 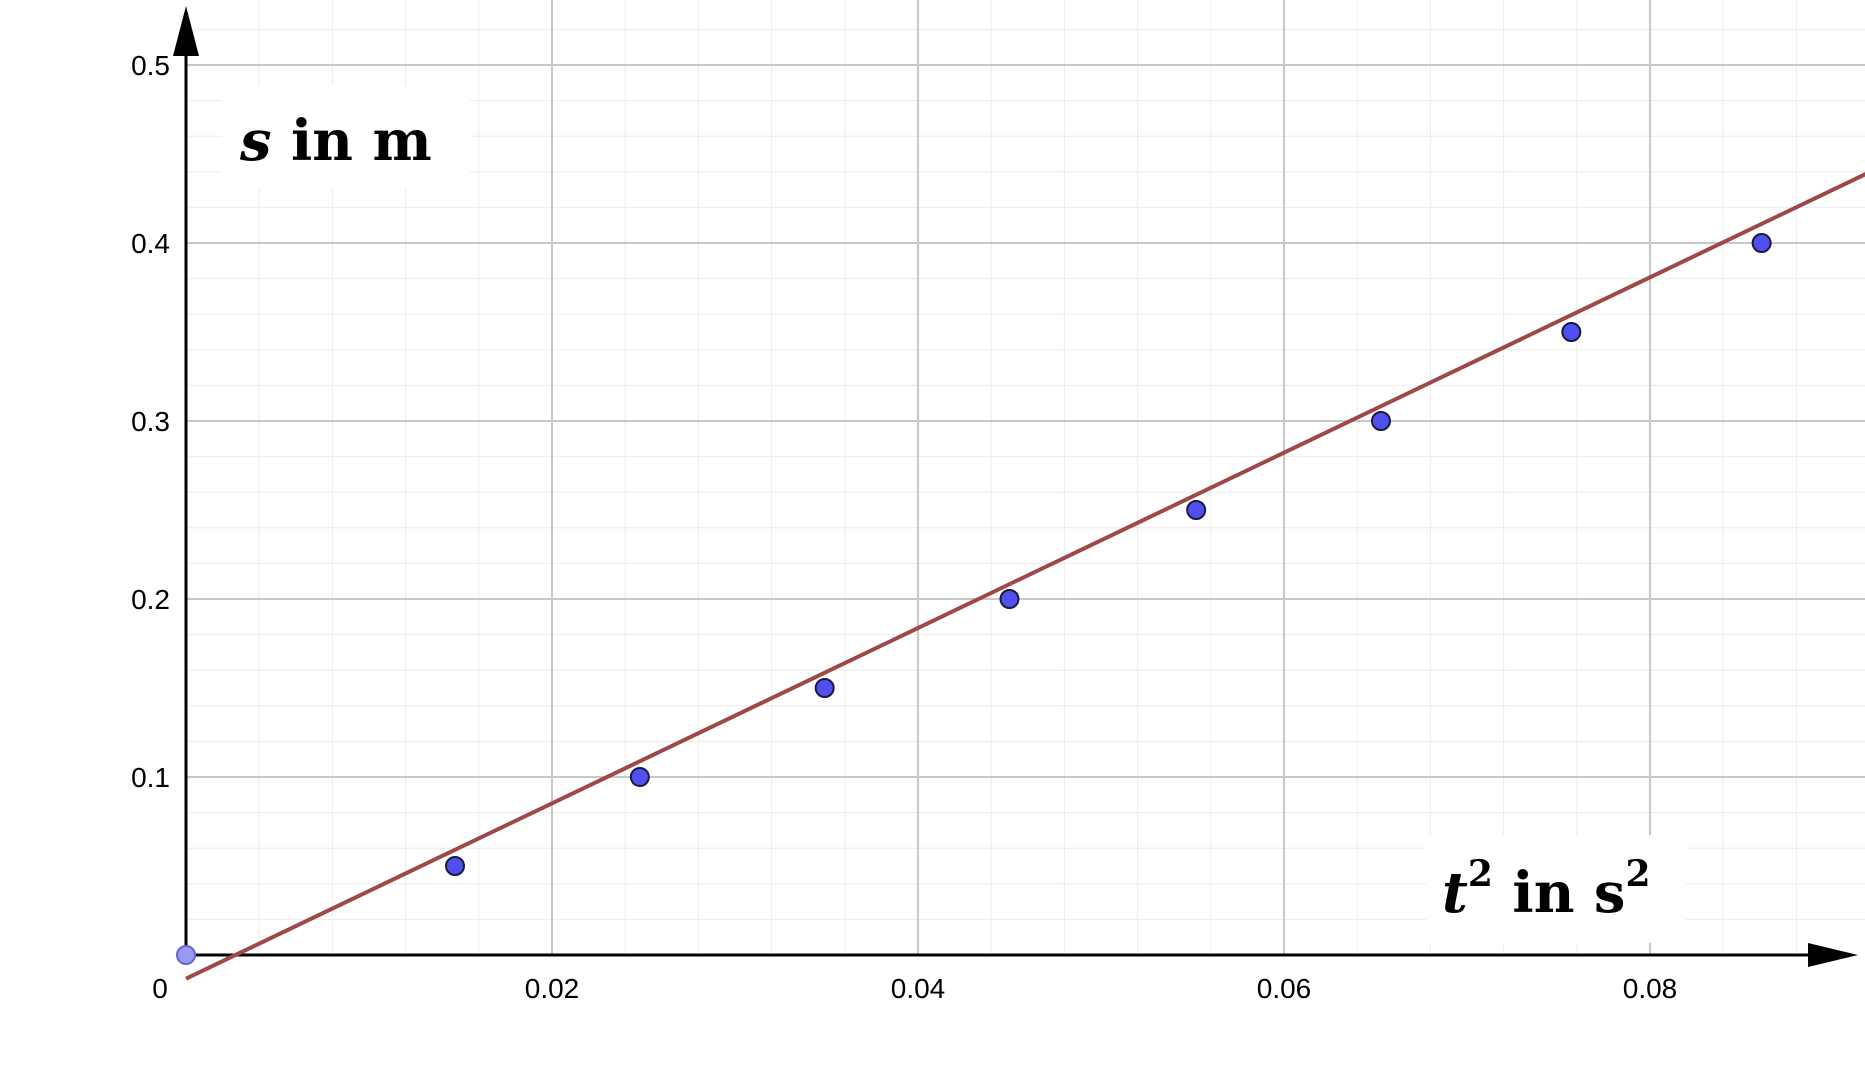 What do you see at coordinates (1559, 893) in the screenshot?
I see `x-label-unit: in s` at bounding box center [1559, 893].